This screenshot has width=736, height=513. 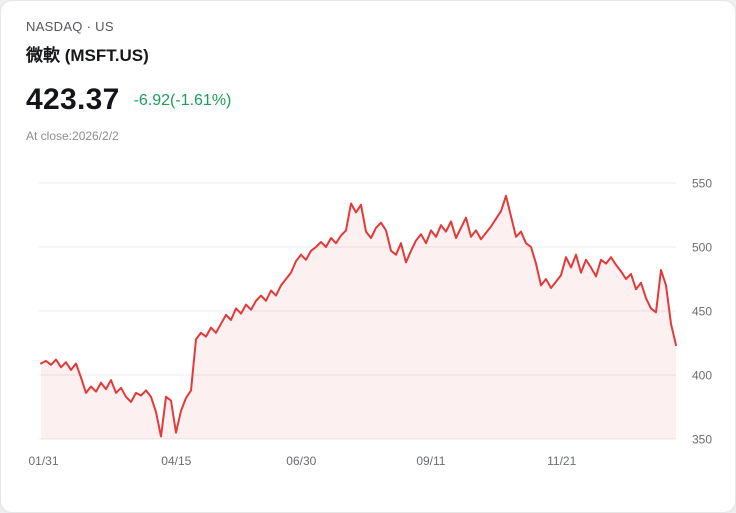 What do you see at coordinates (87, 55) in the screenshot?
I see `stock-title: 微軟 (MSFT.US)` at bounding box center [87, 55].